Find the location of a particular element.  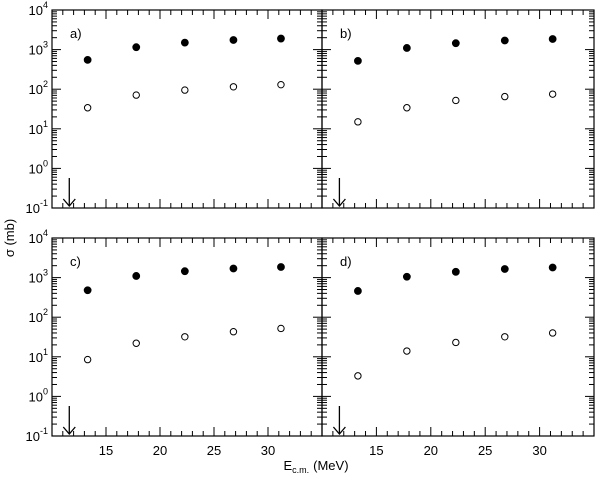

x-axis-title-main: E is located at coordinates (287, 465).